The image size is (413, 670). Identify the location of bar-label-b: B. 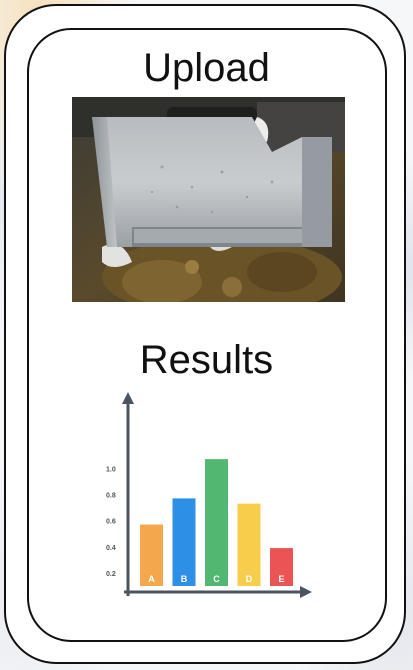
(184, 579).